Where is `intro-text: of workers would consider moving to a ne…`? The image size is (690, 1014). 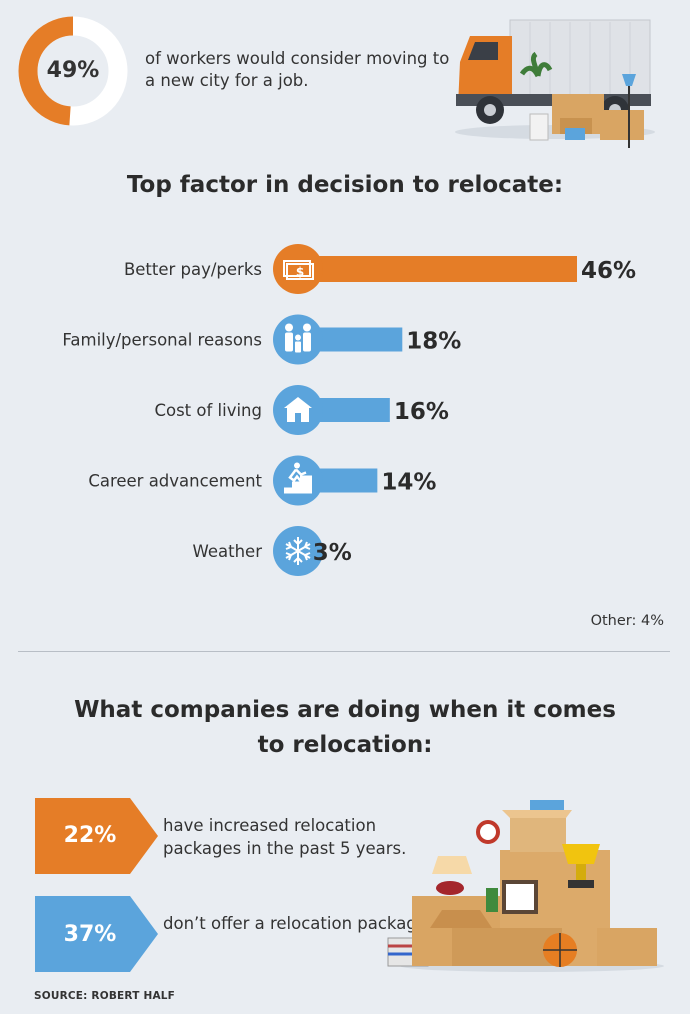
intro-text: of workers would consider moving to a ne… is located at coordinates (297, 69).